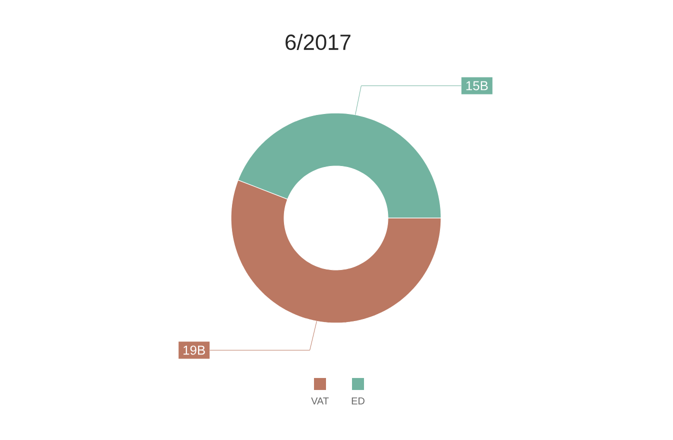 This screenshot has height=440, width=673. I want to click on chart-title: 6/2017, so click(318, 42).